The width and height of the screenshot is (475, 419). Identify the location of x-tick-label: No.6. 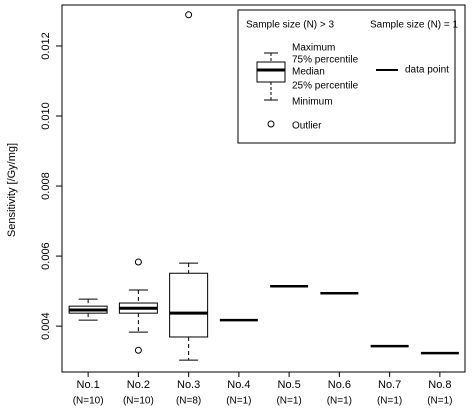
(339, 385).